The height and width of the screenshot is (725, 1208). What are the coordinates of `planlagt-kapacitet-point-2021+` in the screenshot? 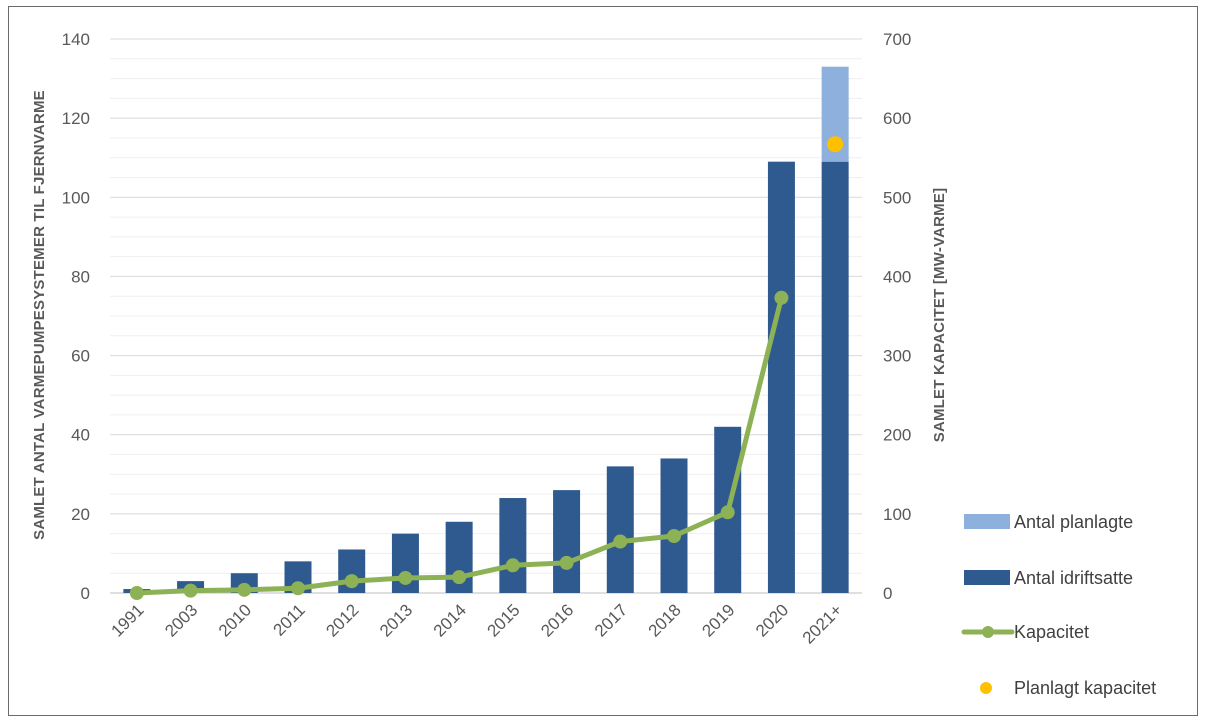 It's located at (835, 144).